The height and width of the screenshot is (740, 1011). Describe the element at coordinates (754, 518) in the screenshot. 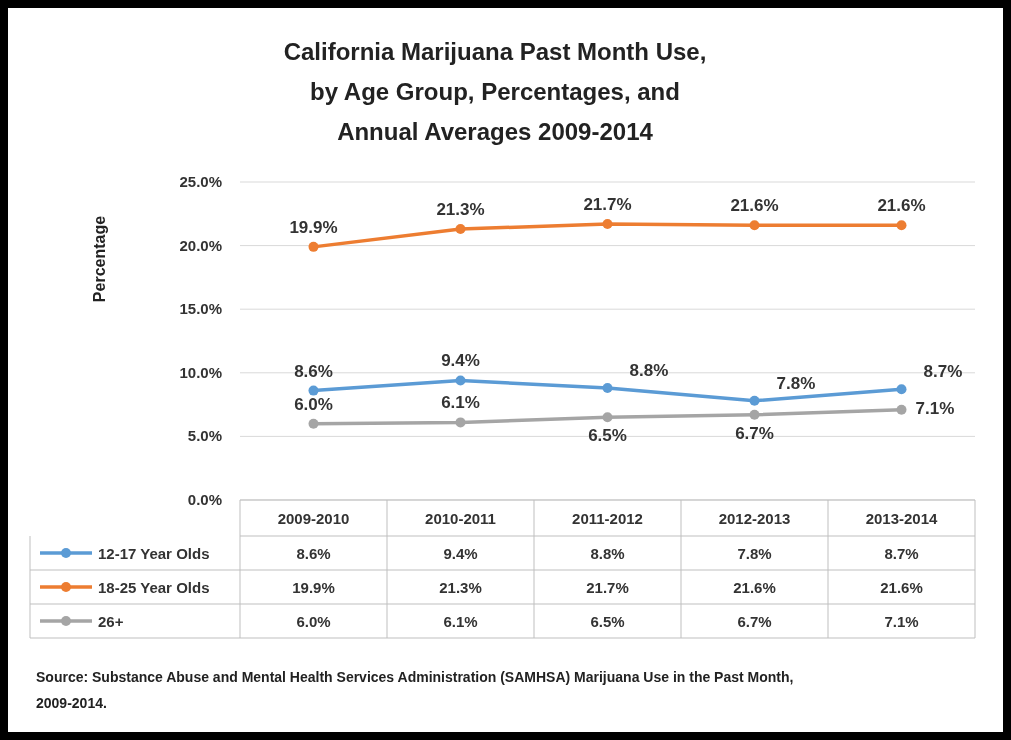

I see `x-tick-label: 2012-2013` at that location.